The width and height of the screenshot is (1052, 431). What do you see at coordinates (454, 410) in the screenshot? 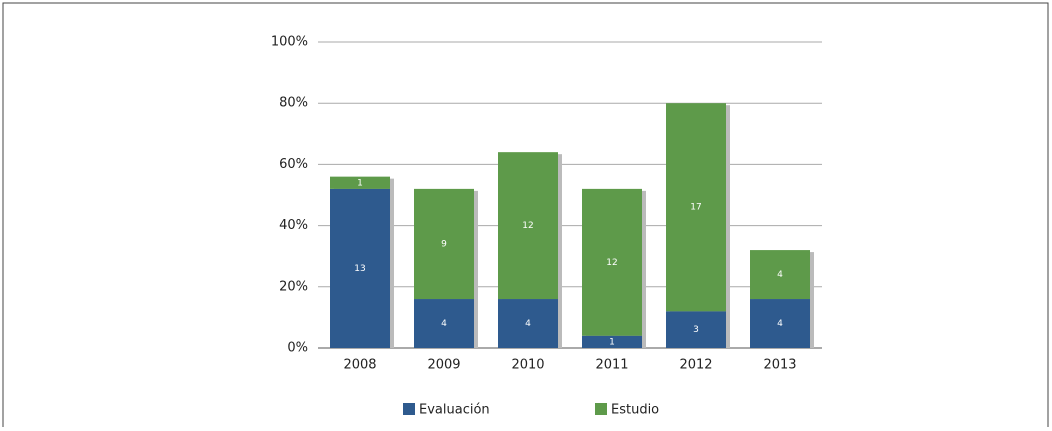
I see `legend-label: Evaluación` at bounding box center [454, 410].